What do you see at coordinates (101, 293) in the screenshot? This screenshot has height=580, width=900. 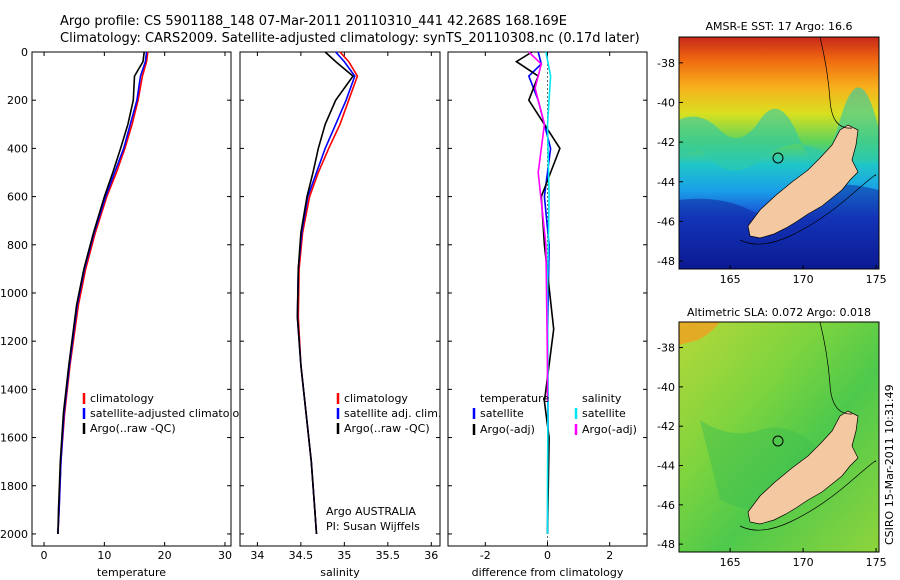 I see `temperature-series-argo-raw-qc-` at bounding box center [101, 293].